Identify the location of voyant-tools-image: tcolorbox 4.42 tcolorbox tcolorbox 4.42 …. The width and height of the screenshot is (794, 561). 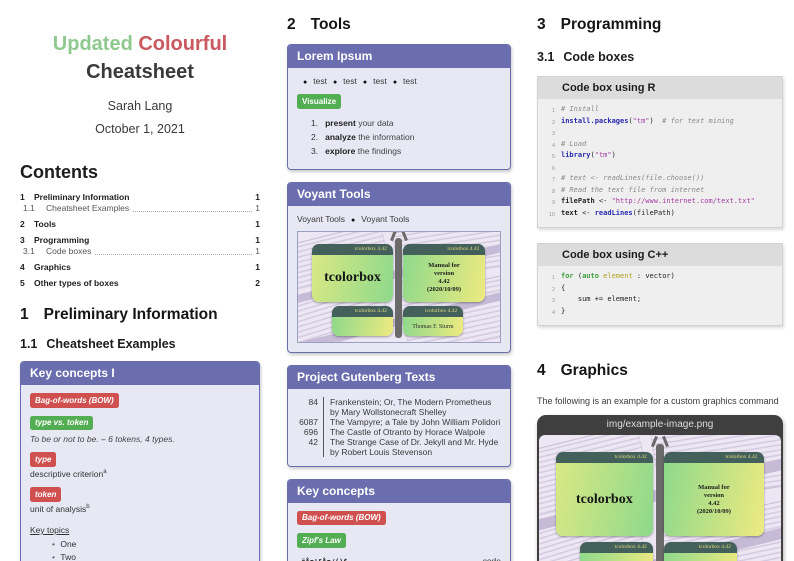
(399, 286).